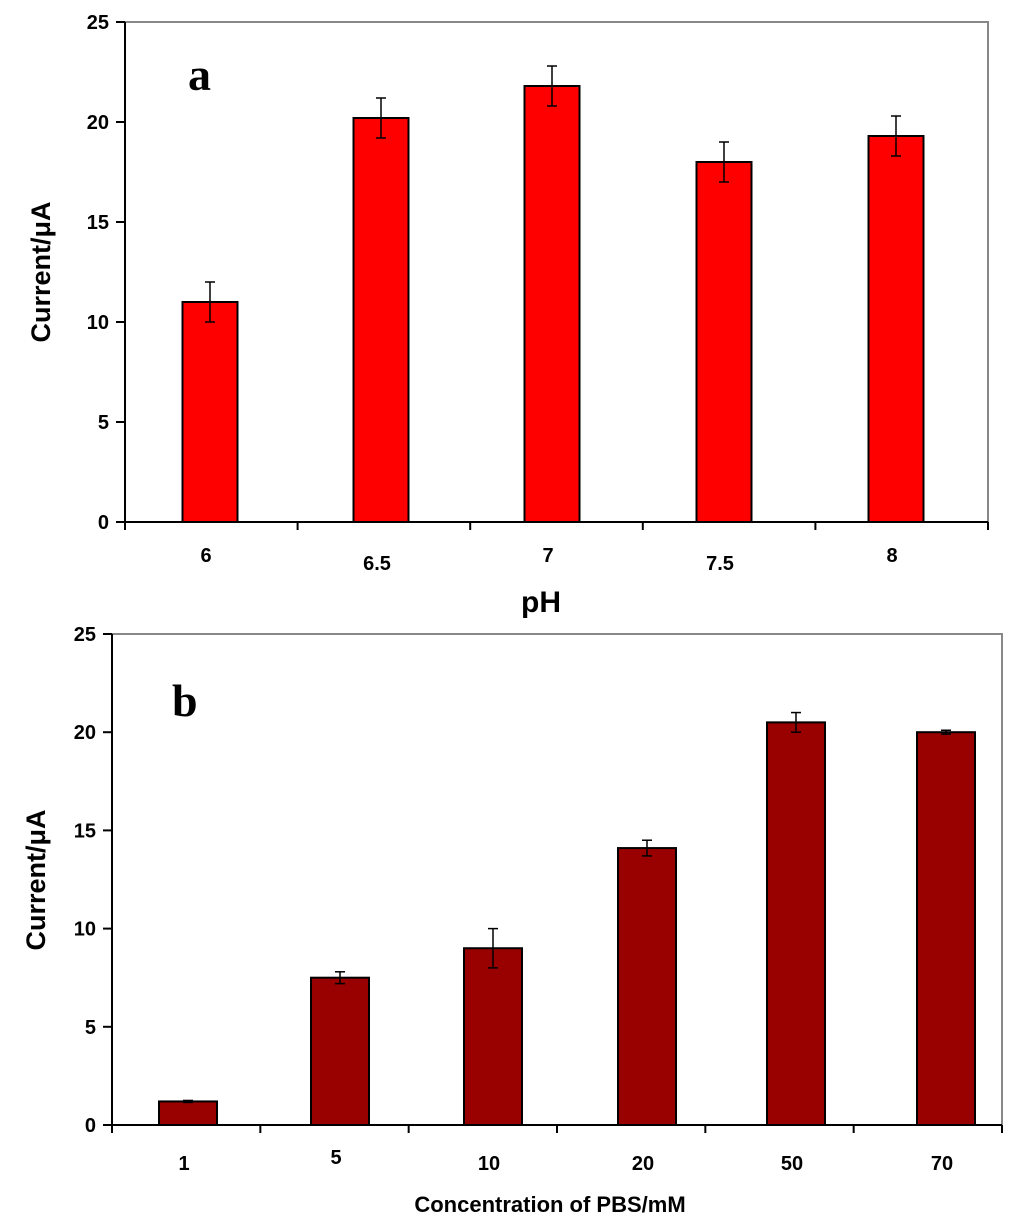  Describe the element at coordinates (489, 1164) in the screenshot. I see `chart-b-xtick-label: 10` at that location.